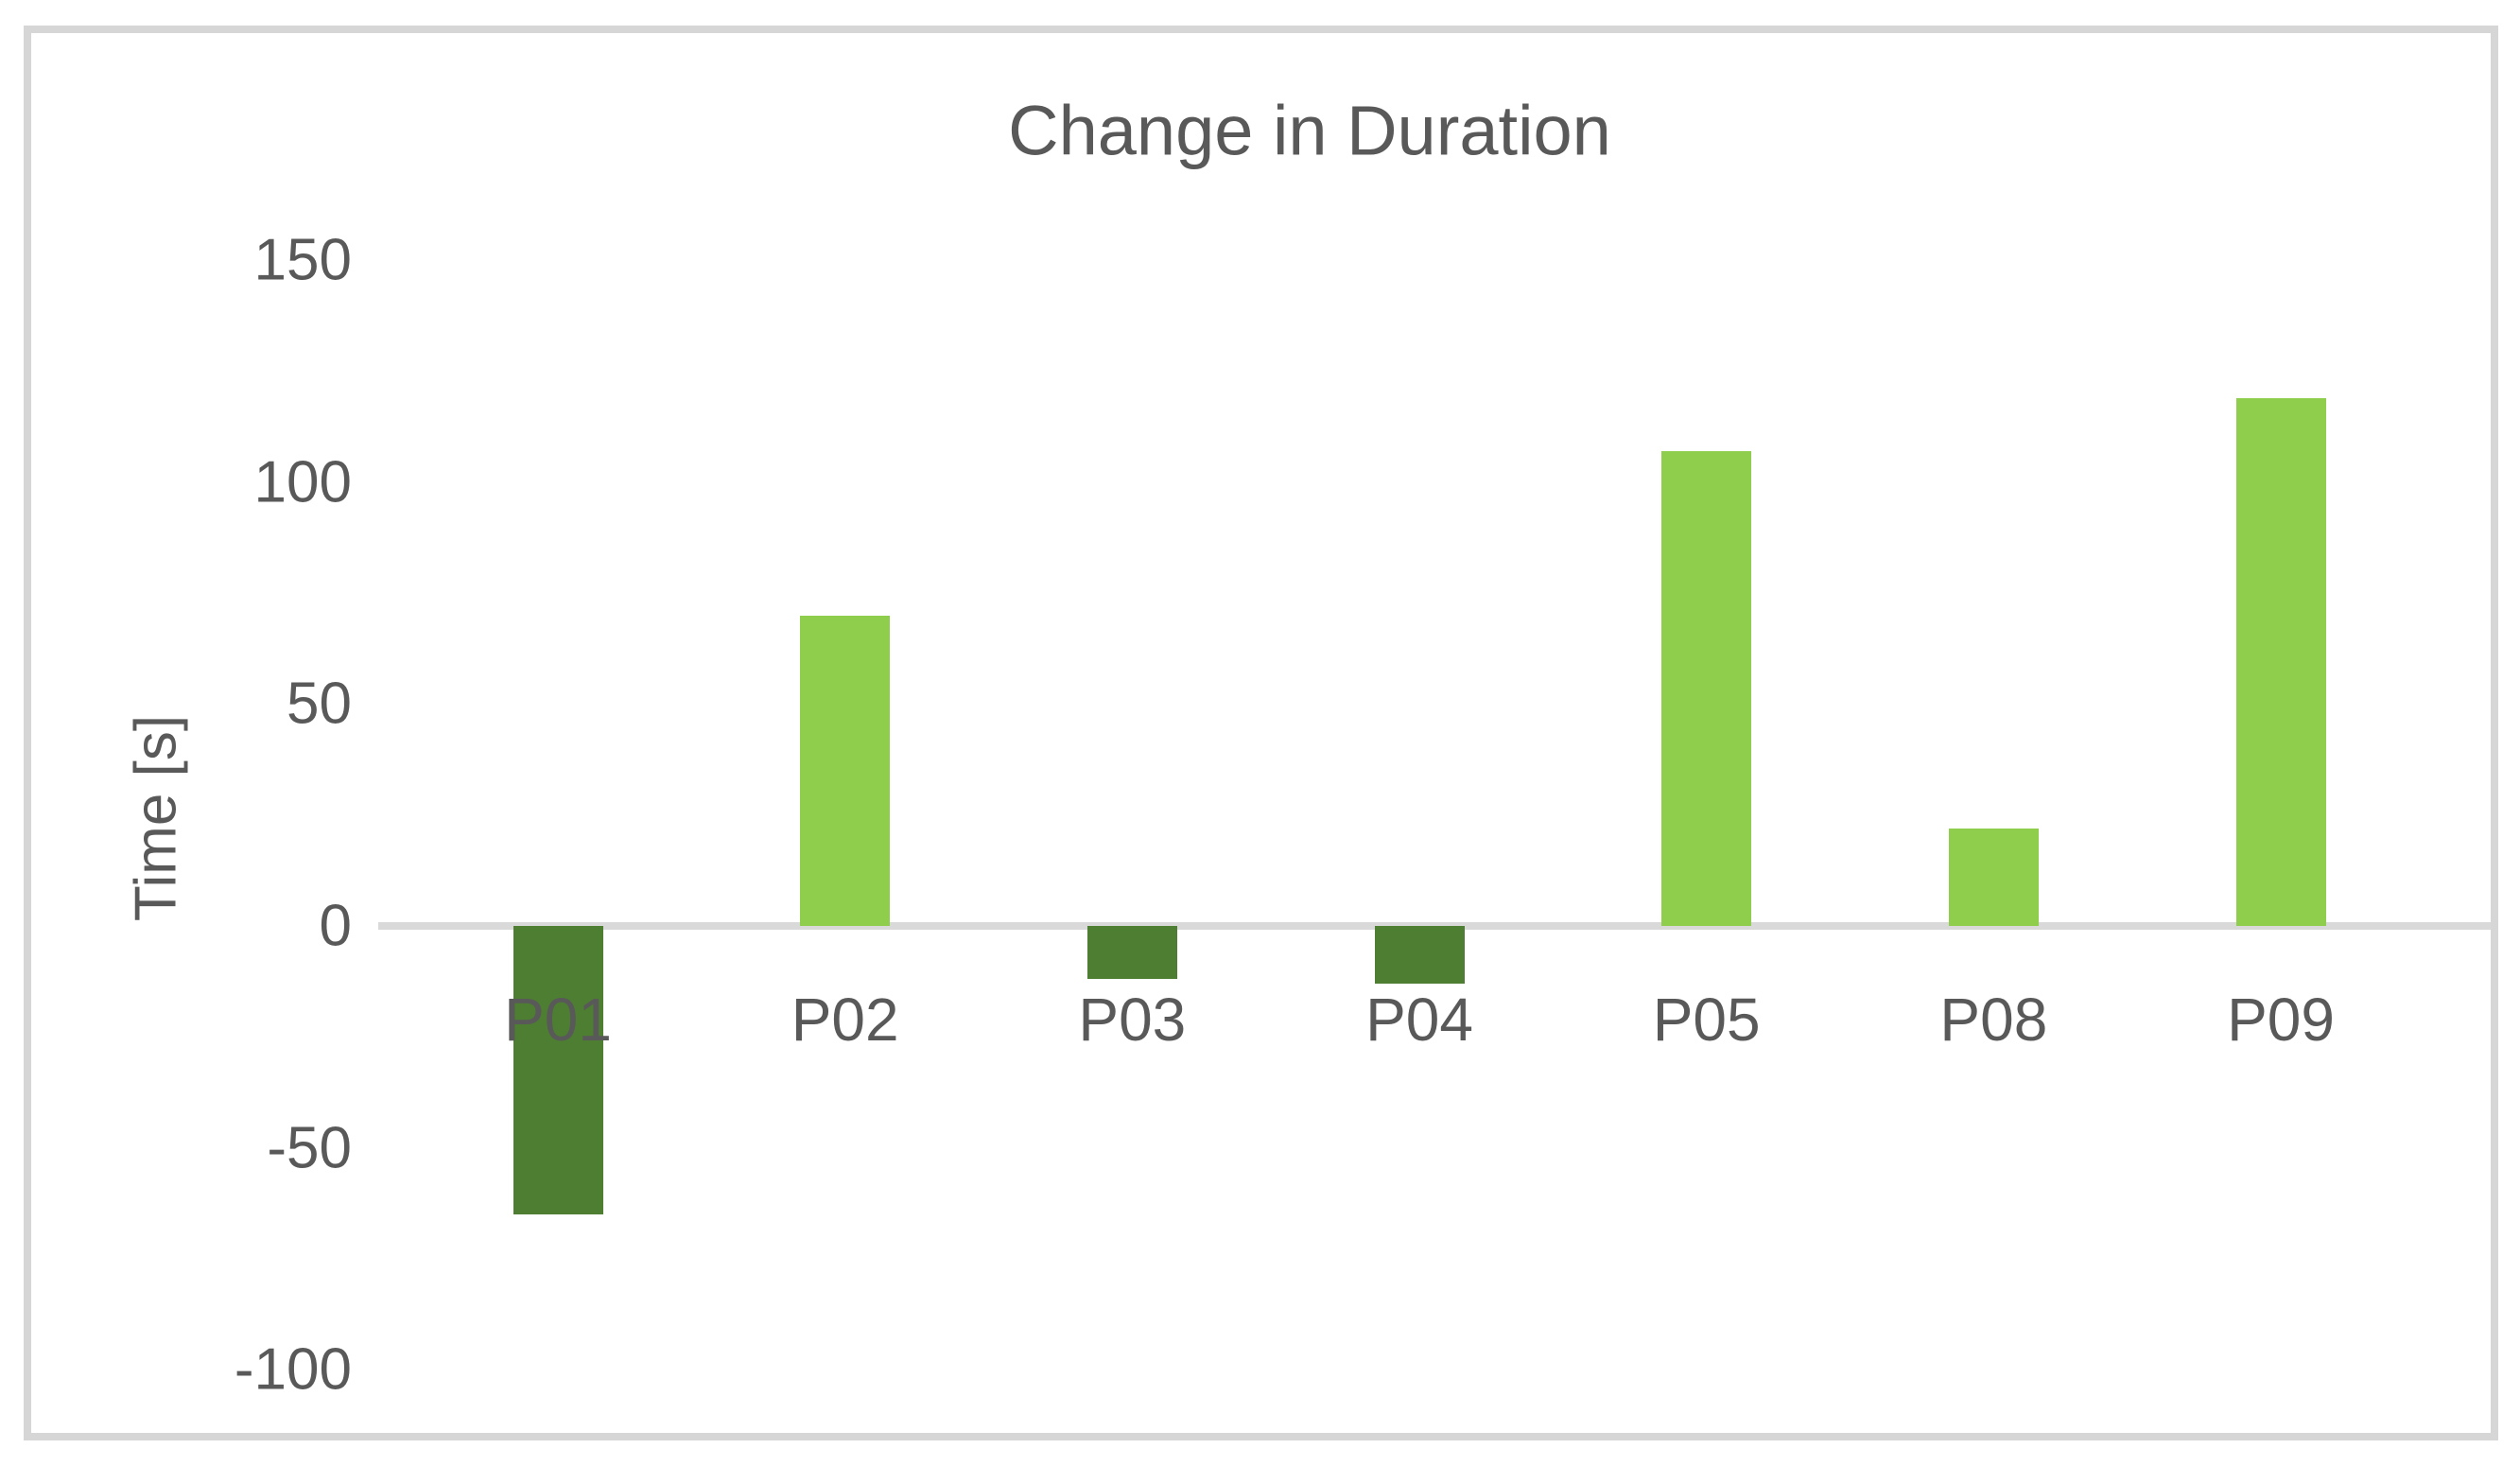 This screenshot has width=2520, height=1466. Describe the element at coordinates (309, 1148) in the screenshot. I see `y-tick-label: -50` at that location.